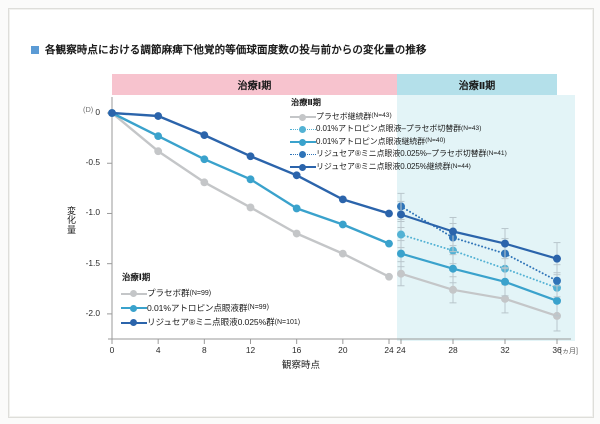  What do you see at coordinates (401, 350) in the screenshot?
I see `x-tick-label: 24` at bounding box center [401, 350].